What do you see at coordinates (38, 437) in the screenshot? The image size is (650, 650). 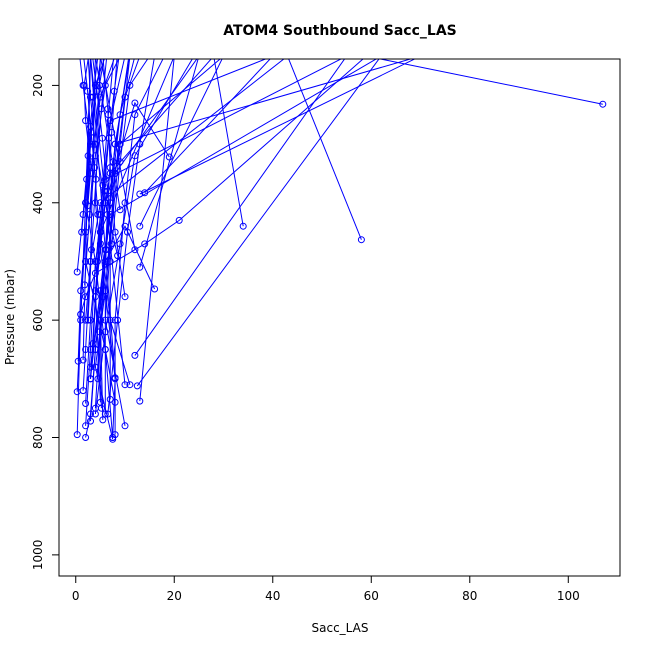 I see `y-tick-label: 800` at bounding box center [38, 437].